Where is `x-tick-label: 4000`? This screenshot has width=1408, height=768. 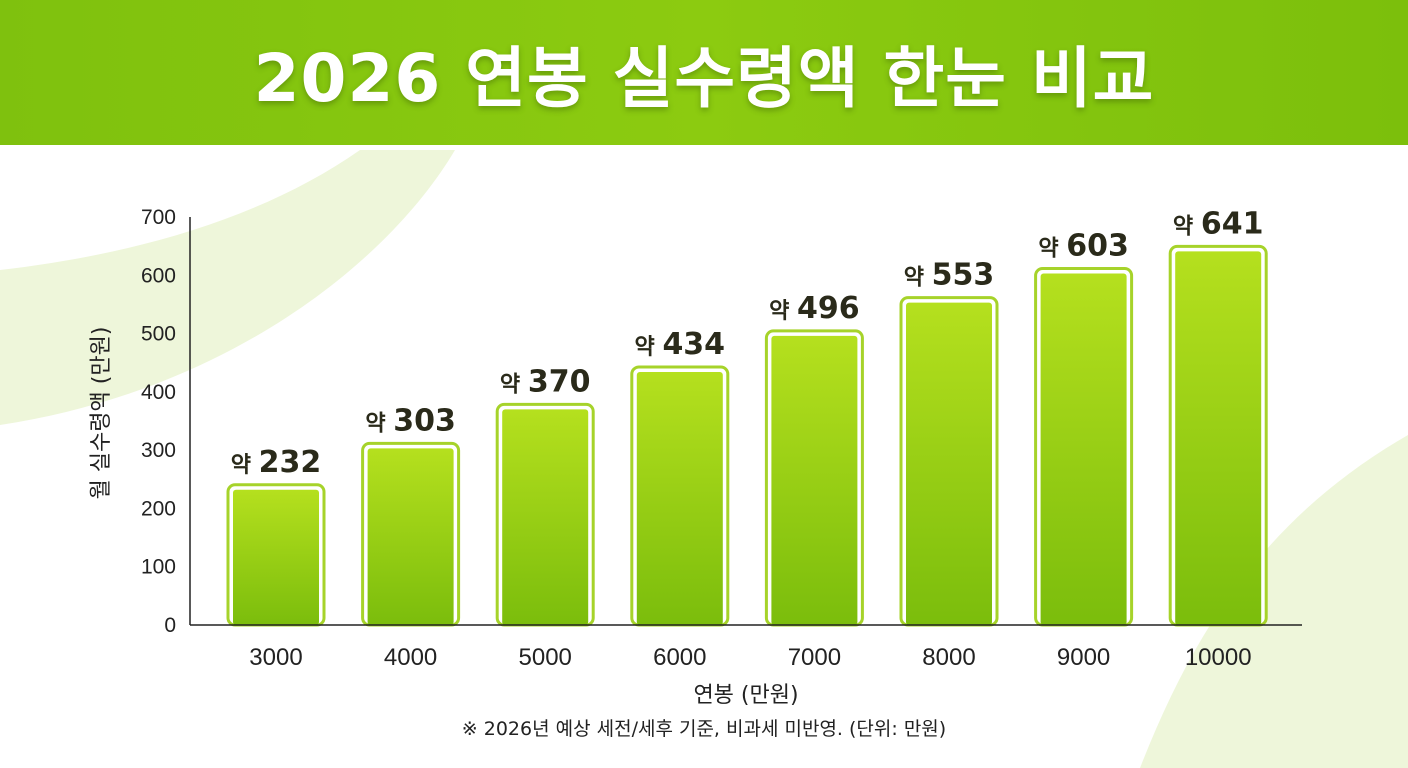
x-tick-label: 4000 is located at coordinates (410, 657).